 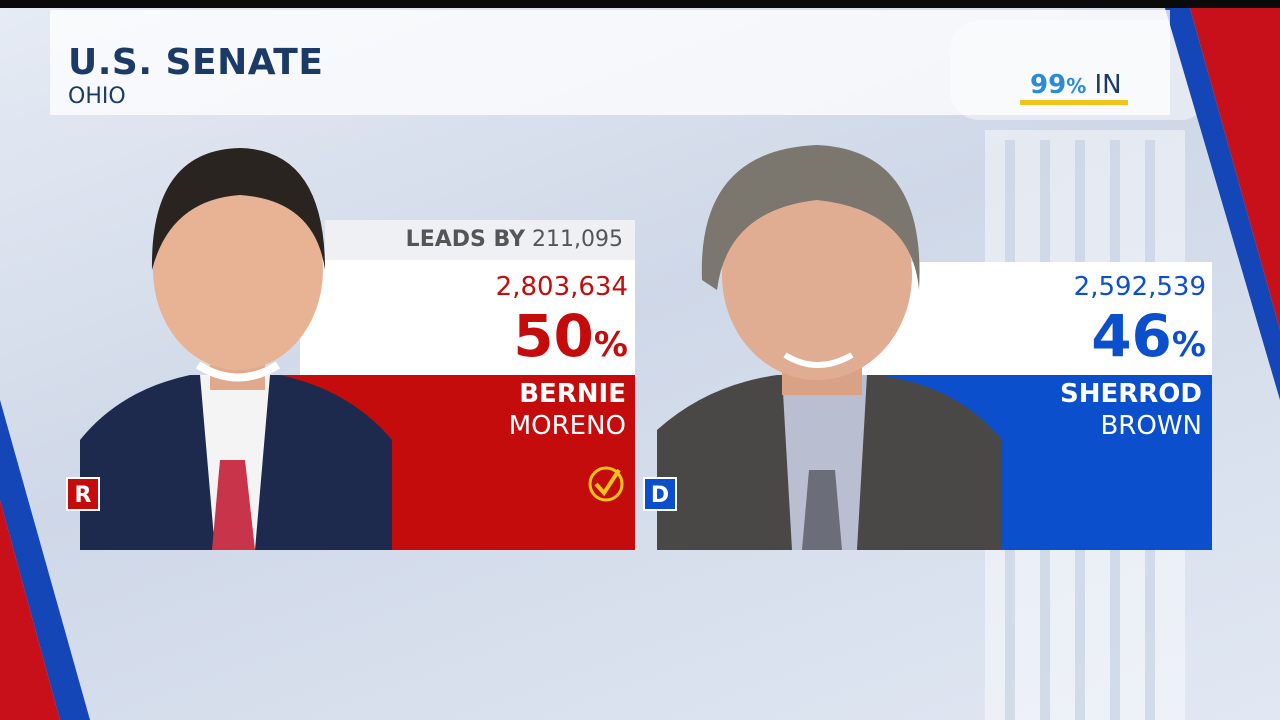 What do you see at coordinates (1033, 340) in the screenshot?
I see `vote-percent: 46%` at bounding box center [1033, 340].